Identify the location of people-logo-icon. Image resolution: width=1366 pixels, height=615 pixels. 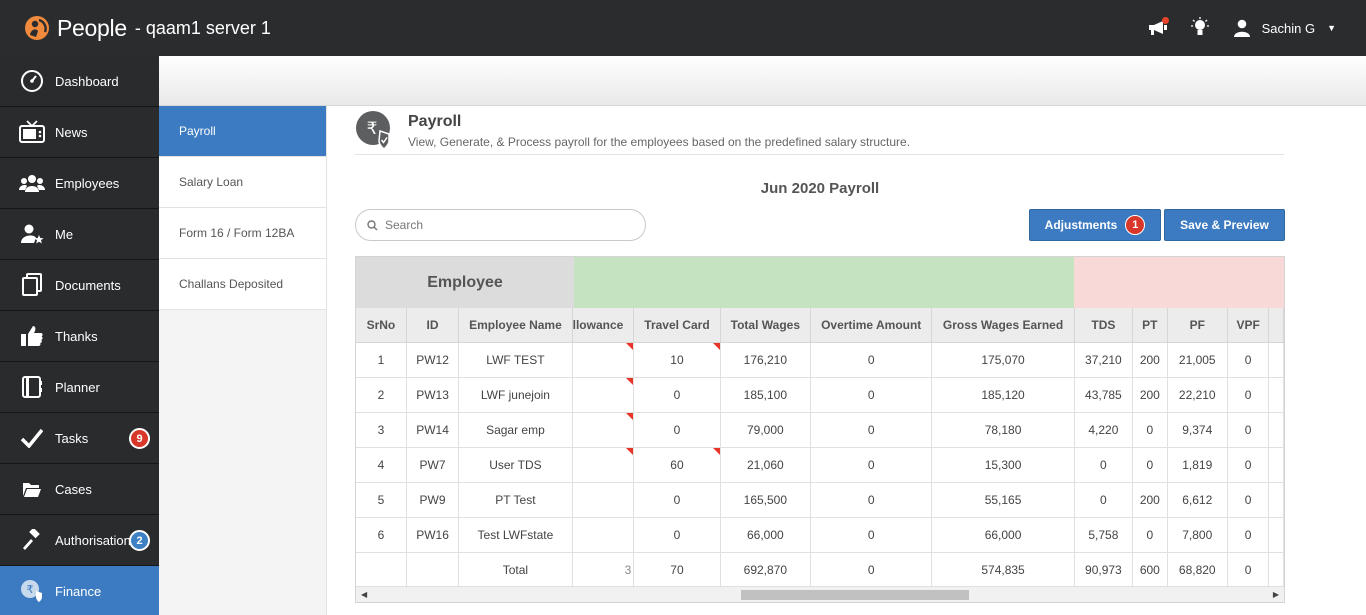
(37, 28).